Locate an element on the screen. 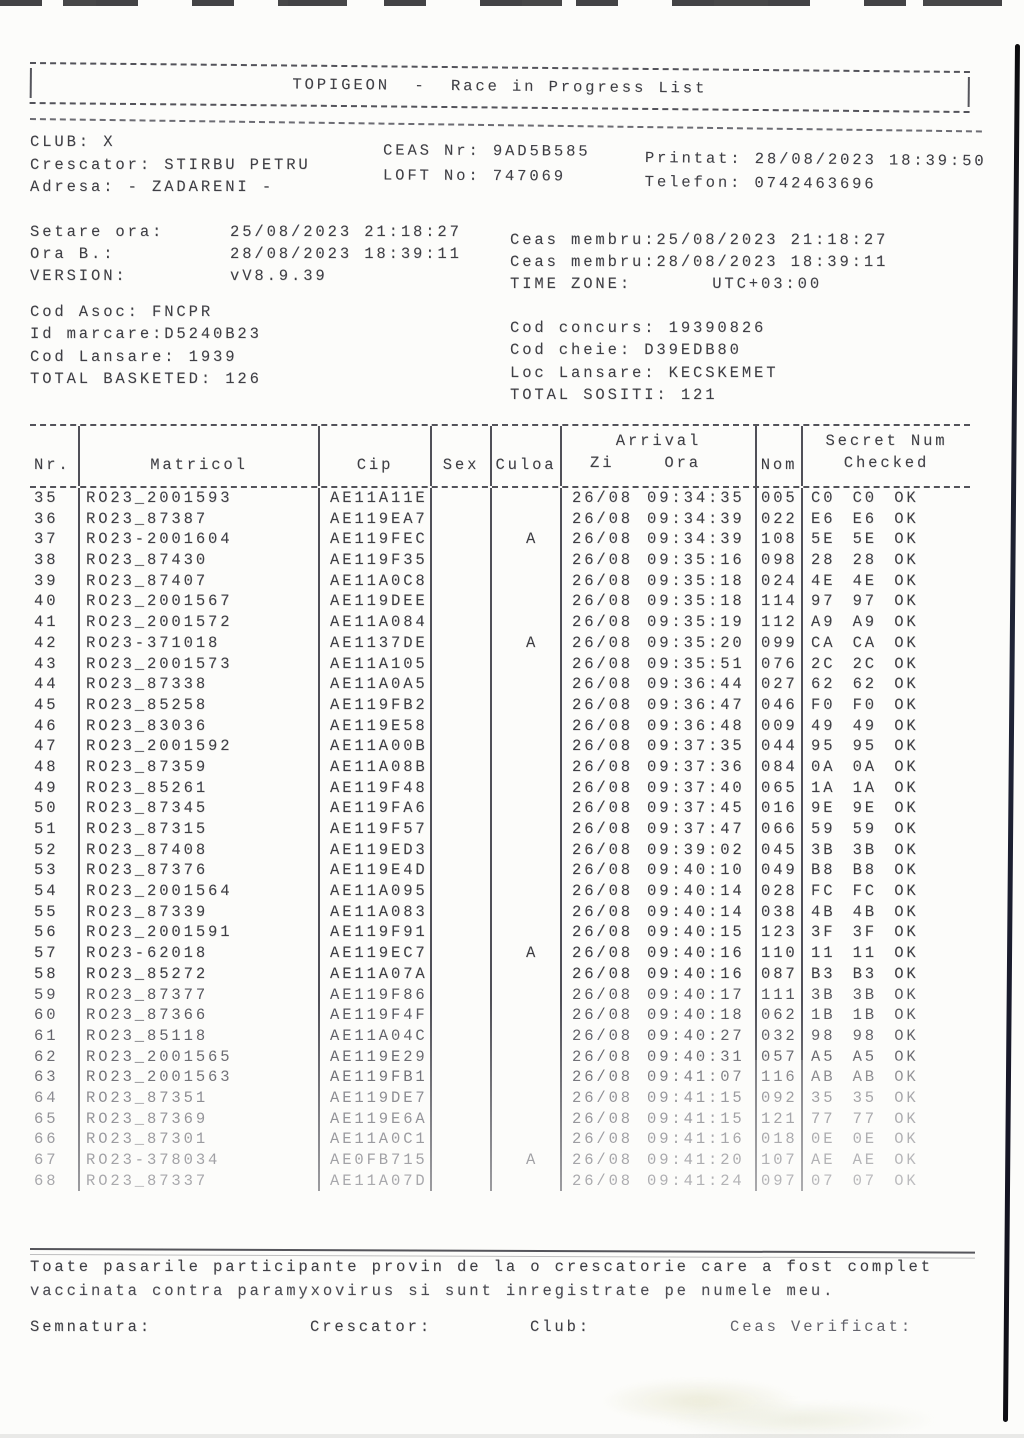 Image resolution: width=1024 pixels, height=1438 pixels. timezone-value: UTC+03:00 is located at coordinates (767, 284).